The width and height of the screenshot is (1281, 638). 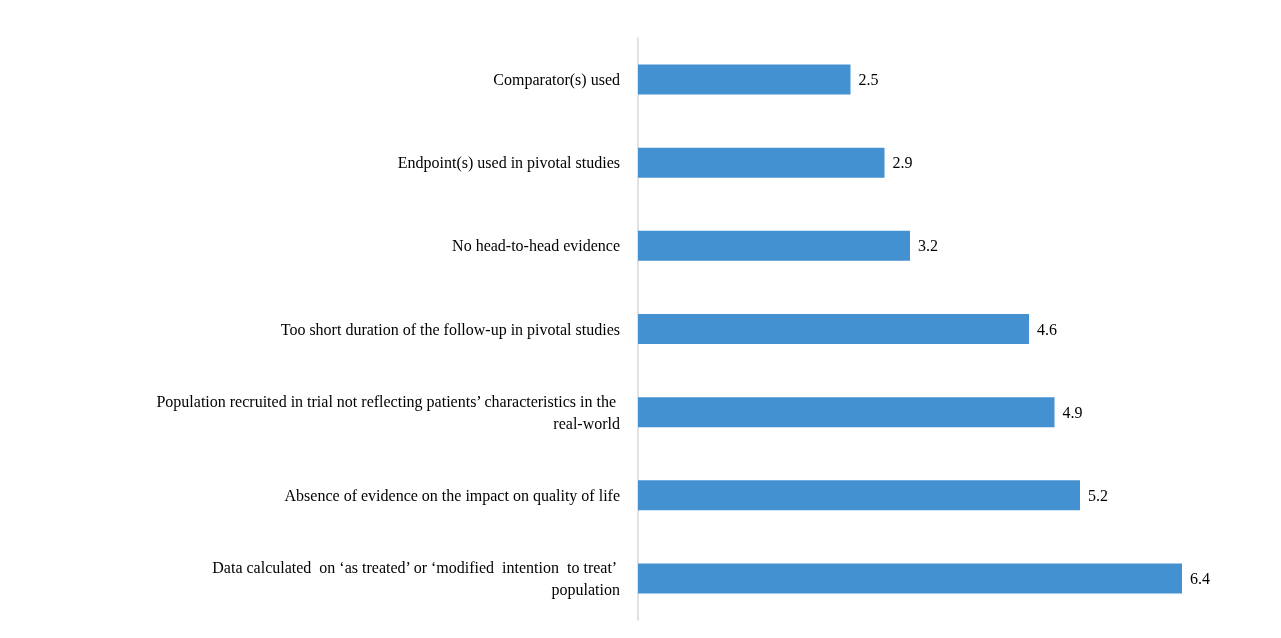 I want to click on y-tick-label: Too short duration of the follow-up in pivotal studies, so click(x=450, y=329).